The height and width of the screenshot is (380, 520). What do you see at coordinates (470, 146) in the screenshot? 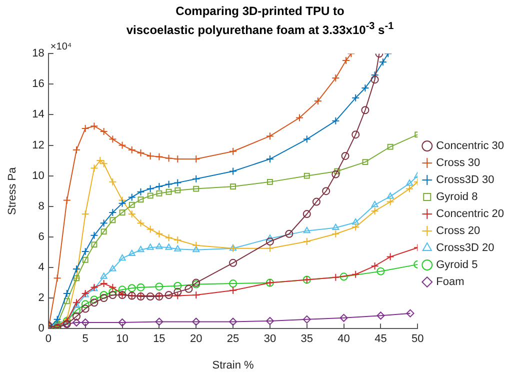
I see `legend-label: Concentric 30` at bounding box center [470, 146].